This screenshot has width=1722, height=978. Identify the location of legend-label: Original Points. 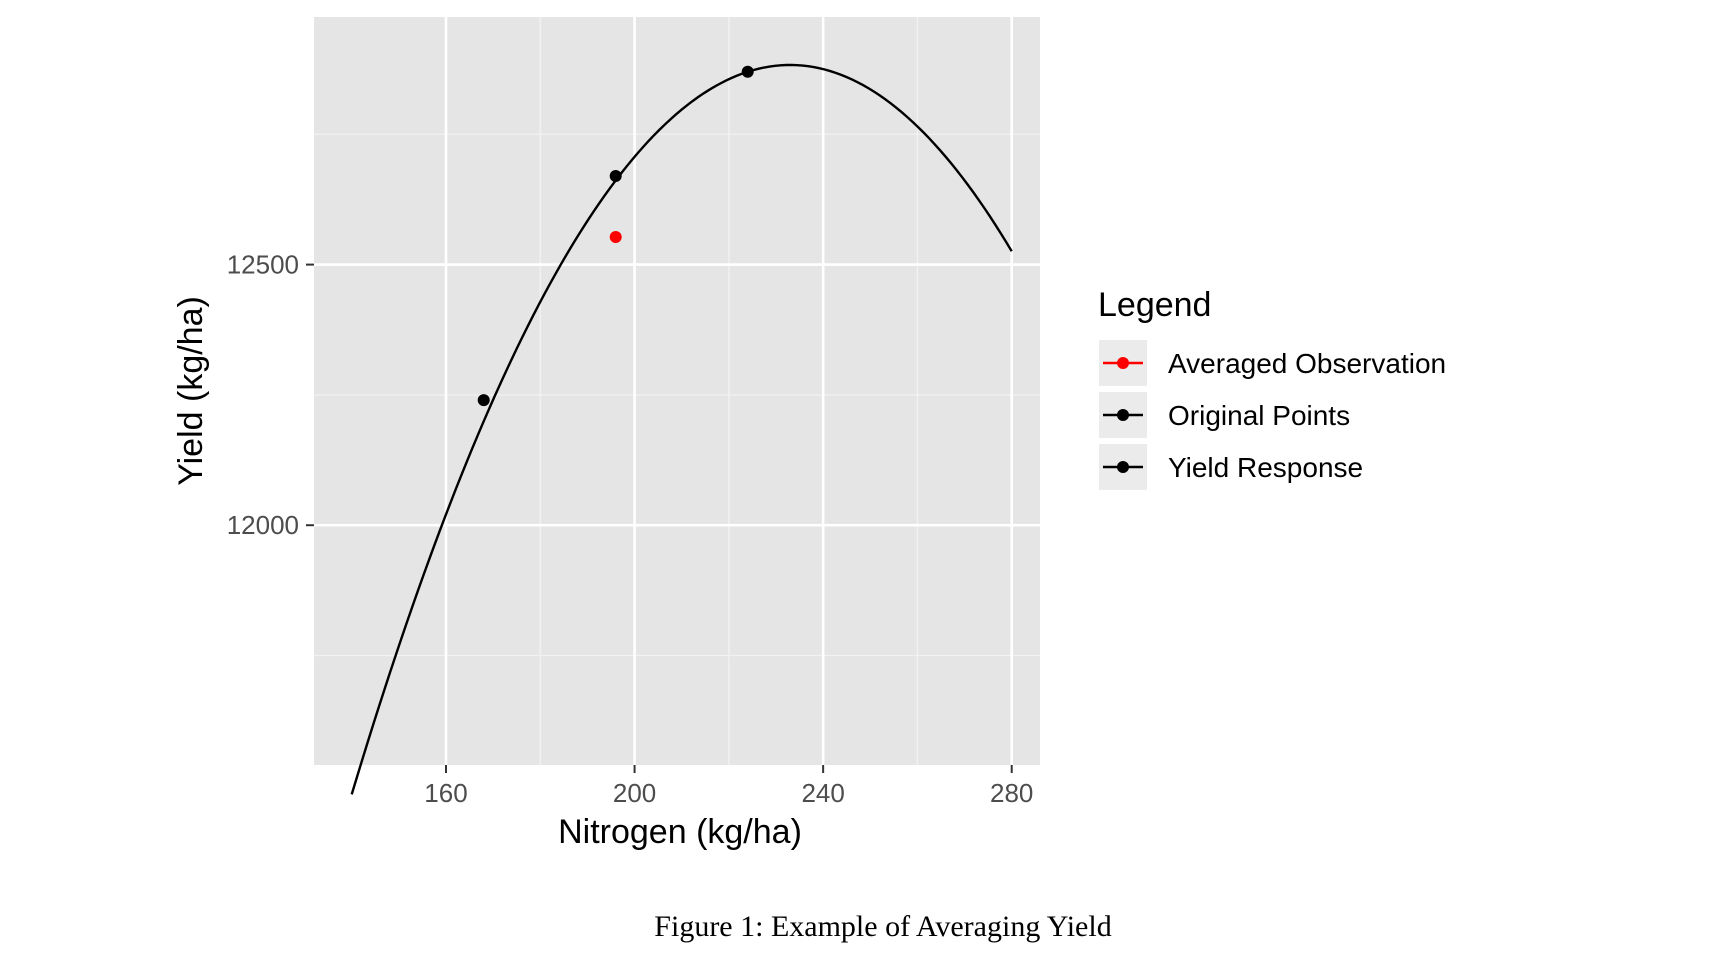
(1259, 415).